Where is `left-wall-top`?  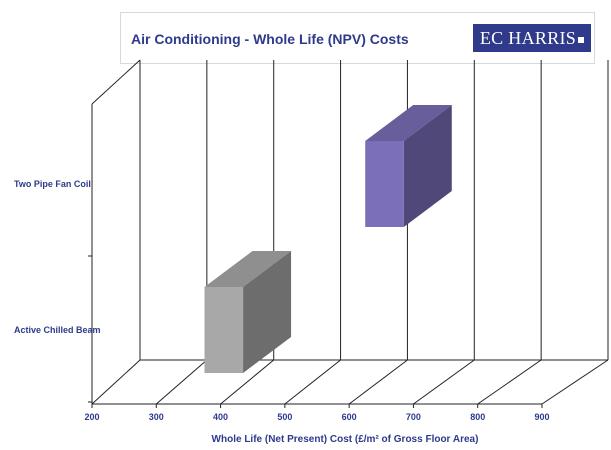
left-wall-top is located at coordinates (116, 82).